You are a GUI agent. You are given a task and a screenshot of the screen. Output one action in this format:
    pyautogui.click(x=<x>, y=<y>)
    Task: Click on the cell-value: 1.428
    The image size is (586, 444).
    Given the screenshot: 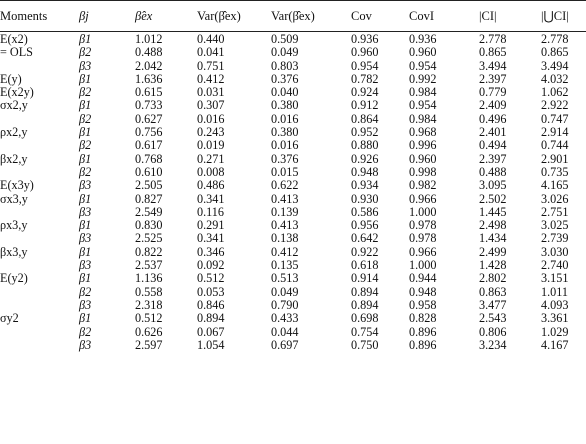 What is the action you would take?
    pyautogui.click(x=493, y=265)
    